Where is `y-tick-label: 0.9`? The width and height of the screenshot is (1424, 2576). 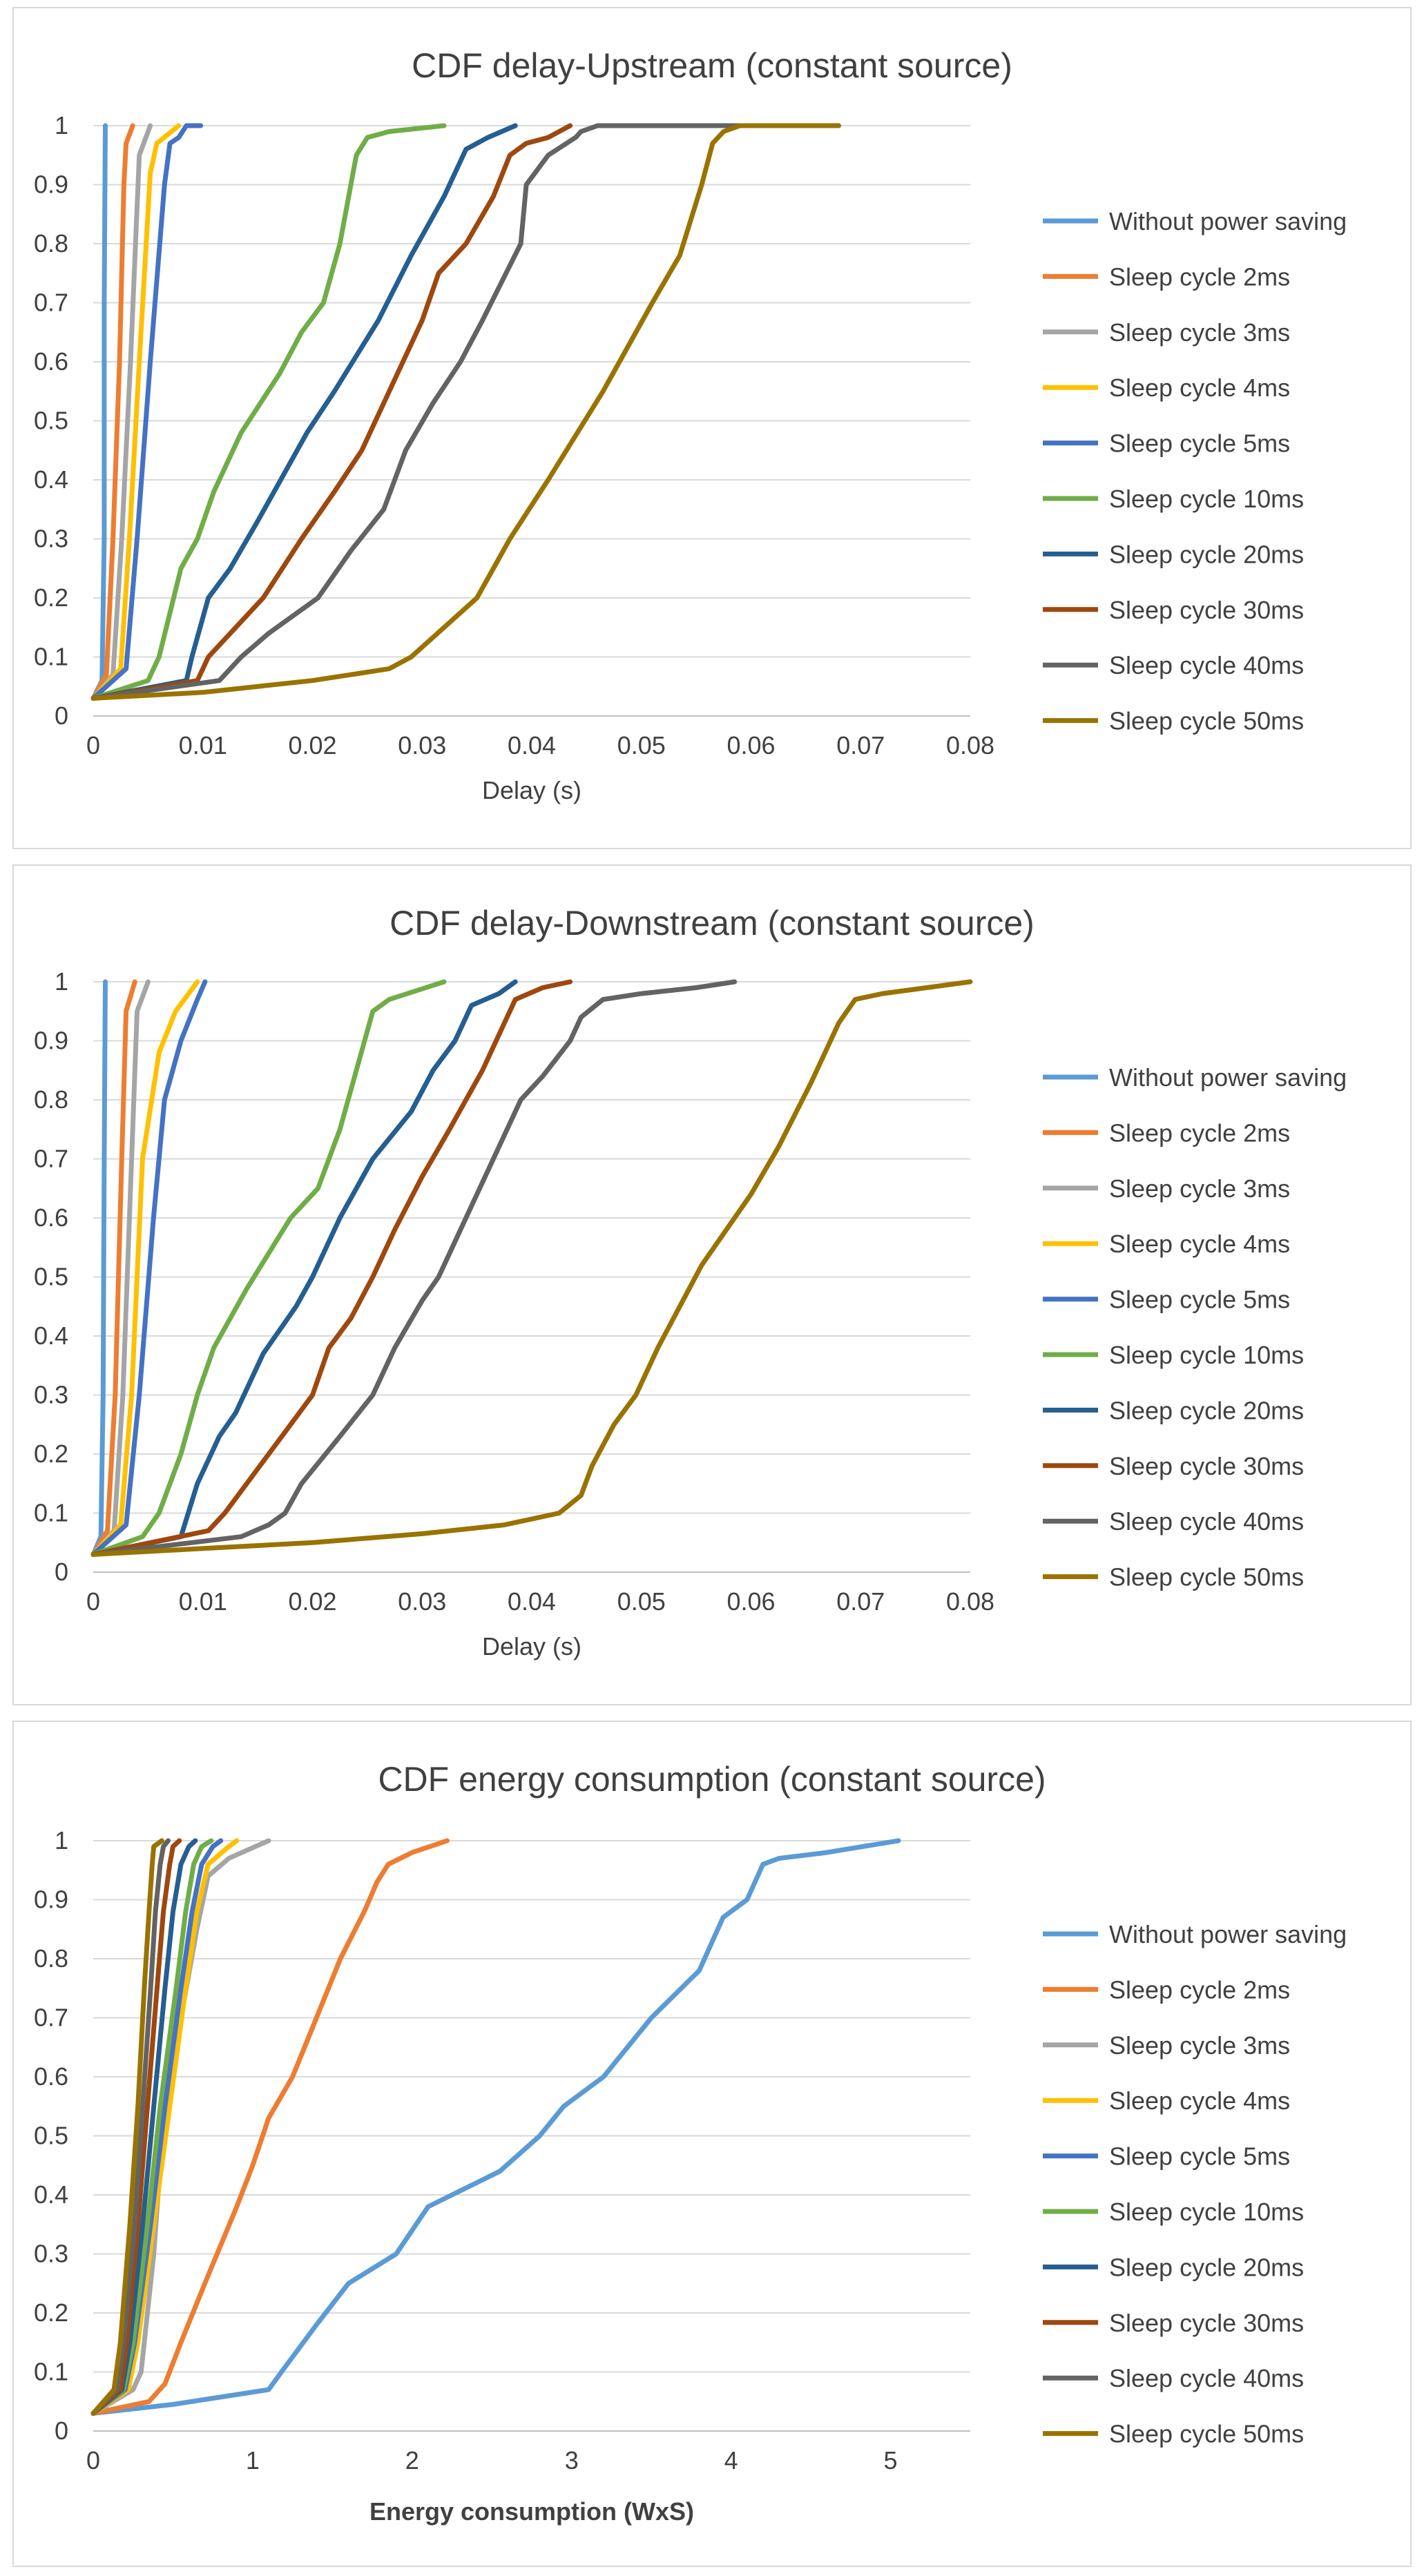 y-tick-label: 0.9 is located at coordinates (51, 1900).